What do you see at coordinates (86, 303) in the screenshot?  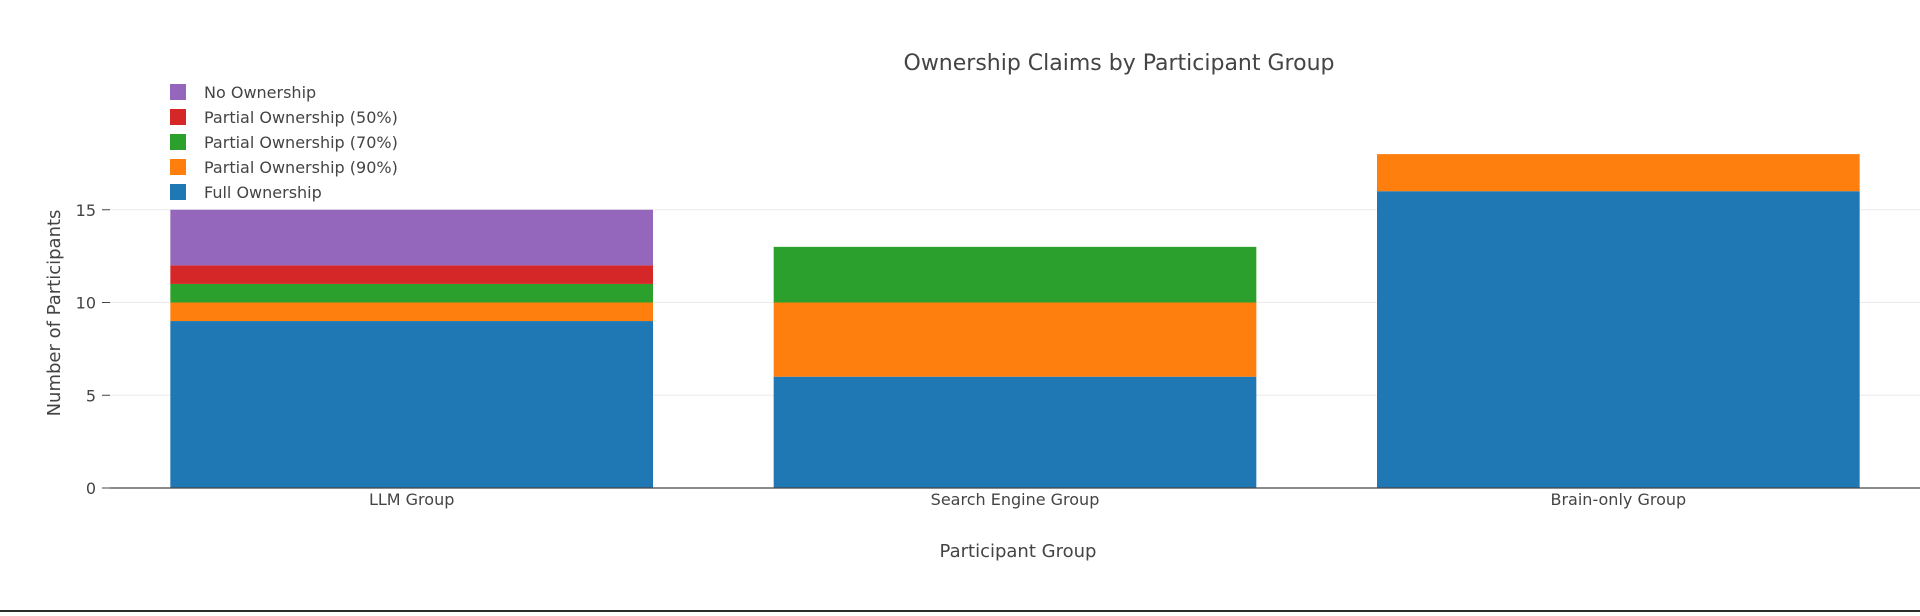 I see `y-tick-label: 10` at bounding box center [86, 303].